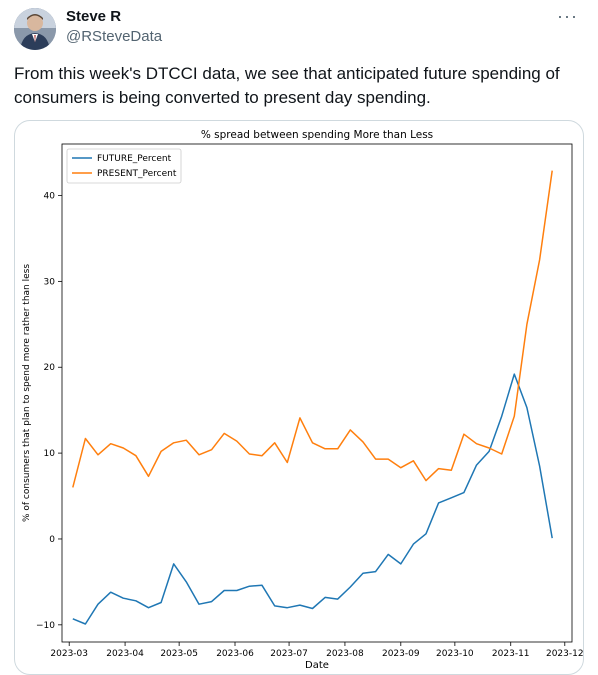  I want to click on x-tick-label: 2023-07, so click(289, 654).